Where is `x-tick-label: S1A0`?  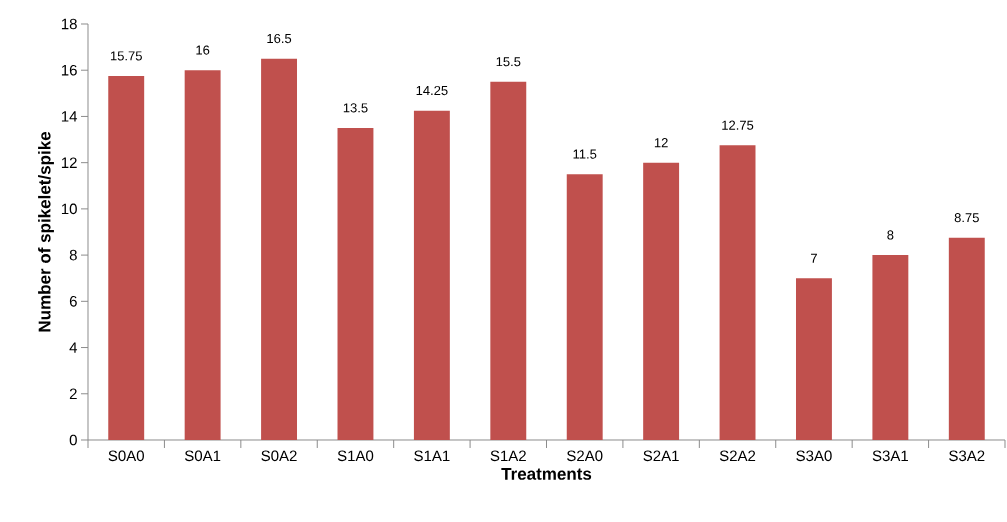
x-tick-label: S1A0 is located at coordinates (355, 456).